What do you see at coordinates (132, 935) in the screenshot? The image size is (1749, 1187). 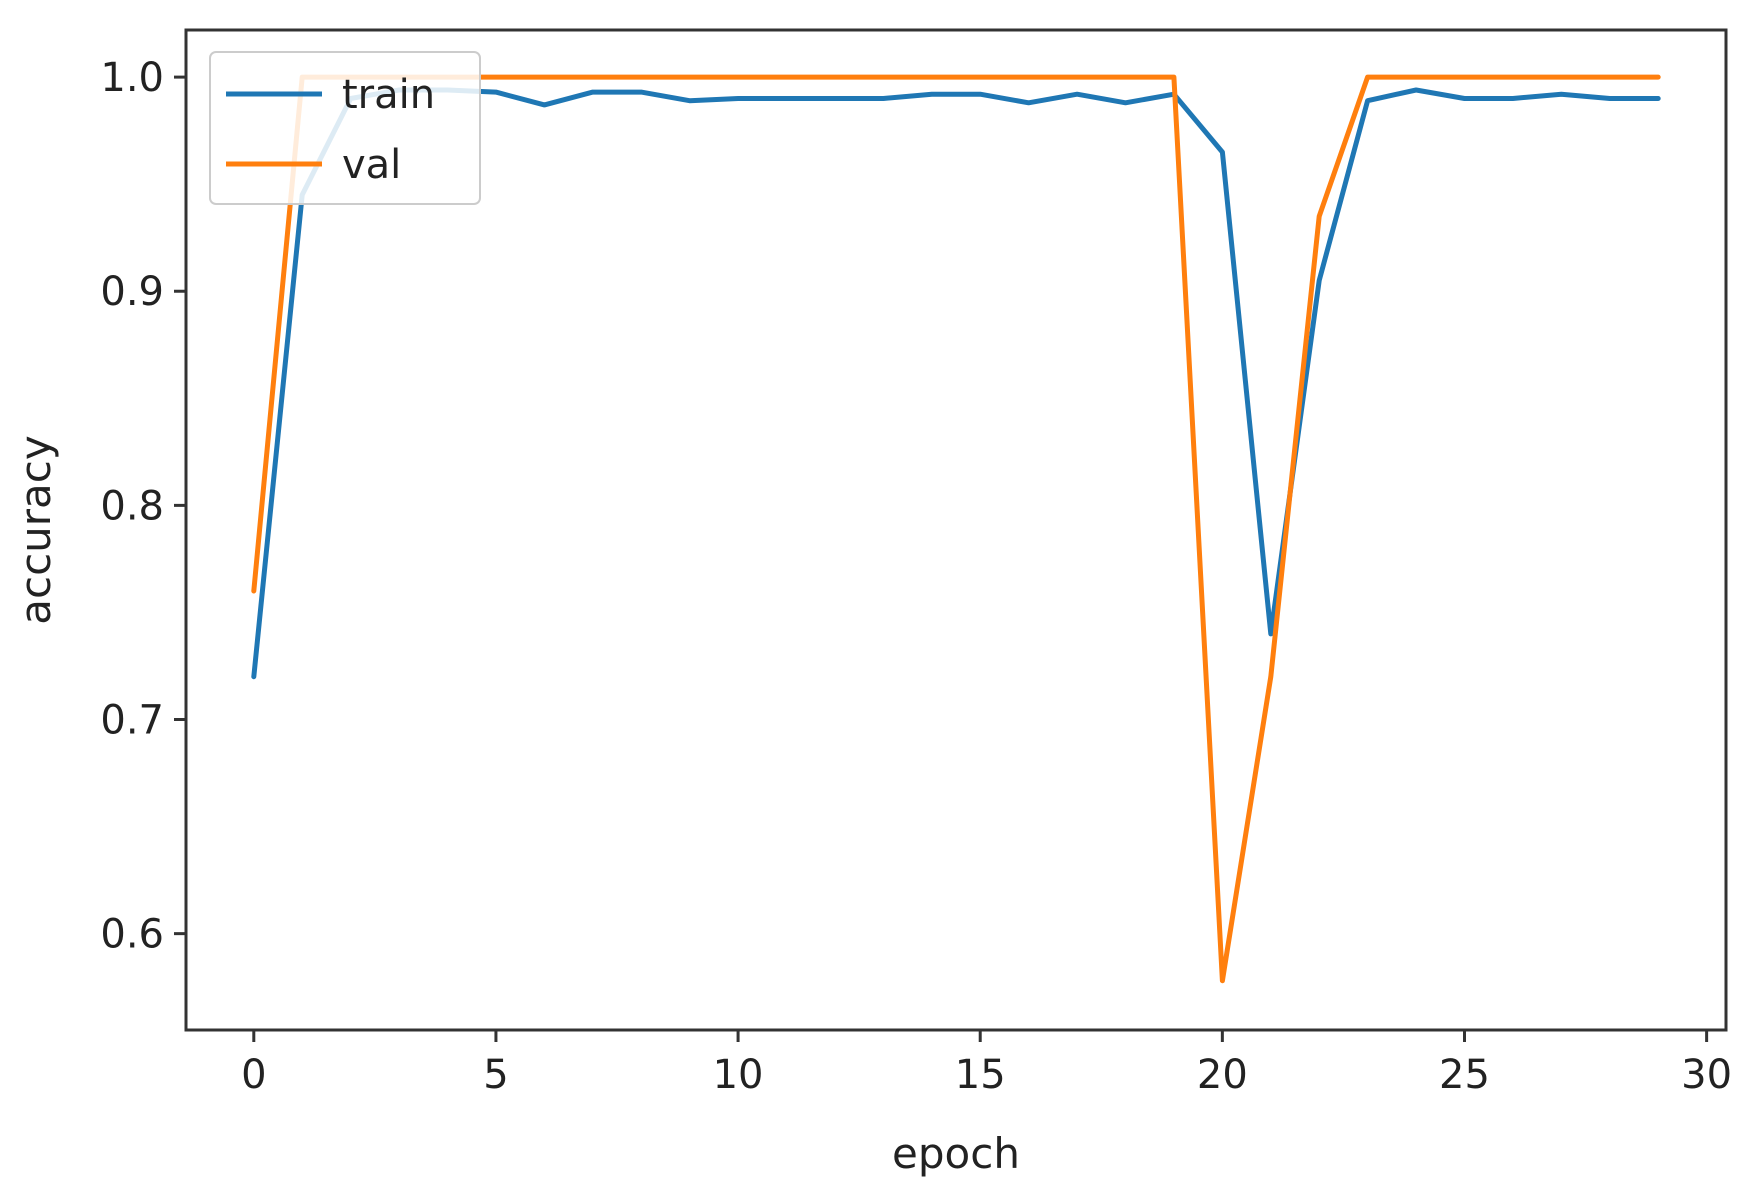 I see `y-tick-label: 0.6` at bounding box center [132, 935].